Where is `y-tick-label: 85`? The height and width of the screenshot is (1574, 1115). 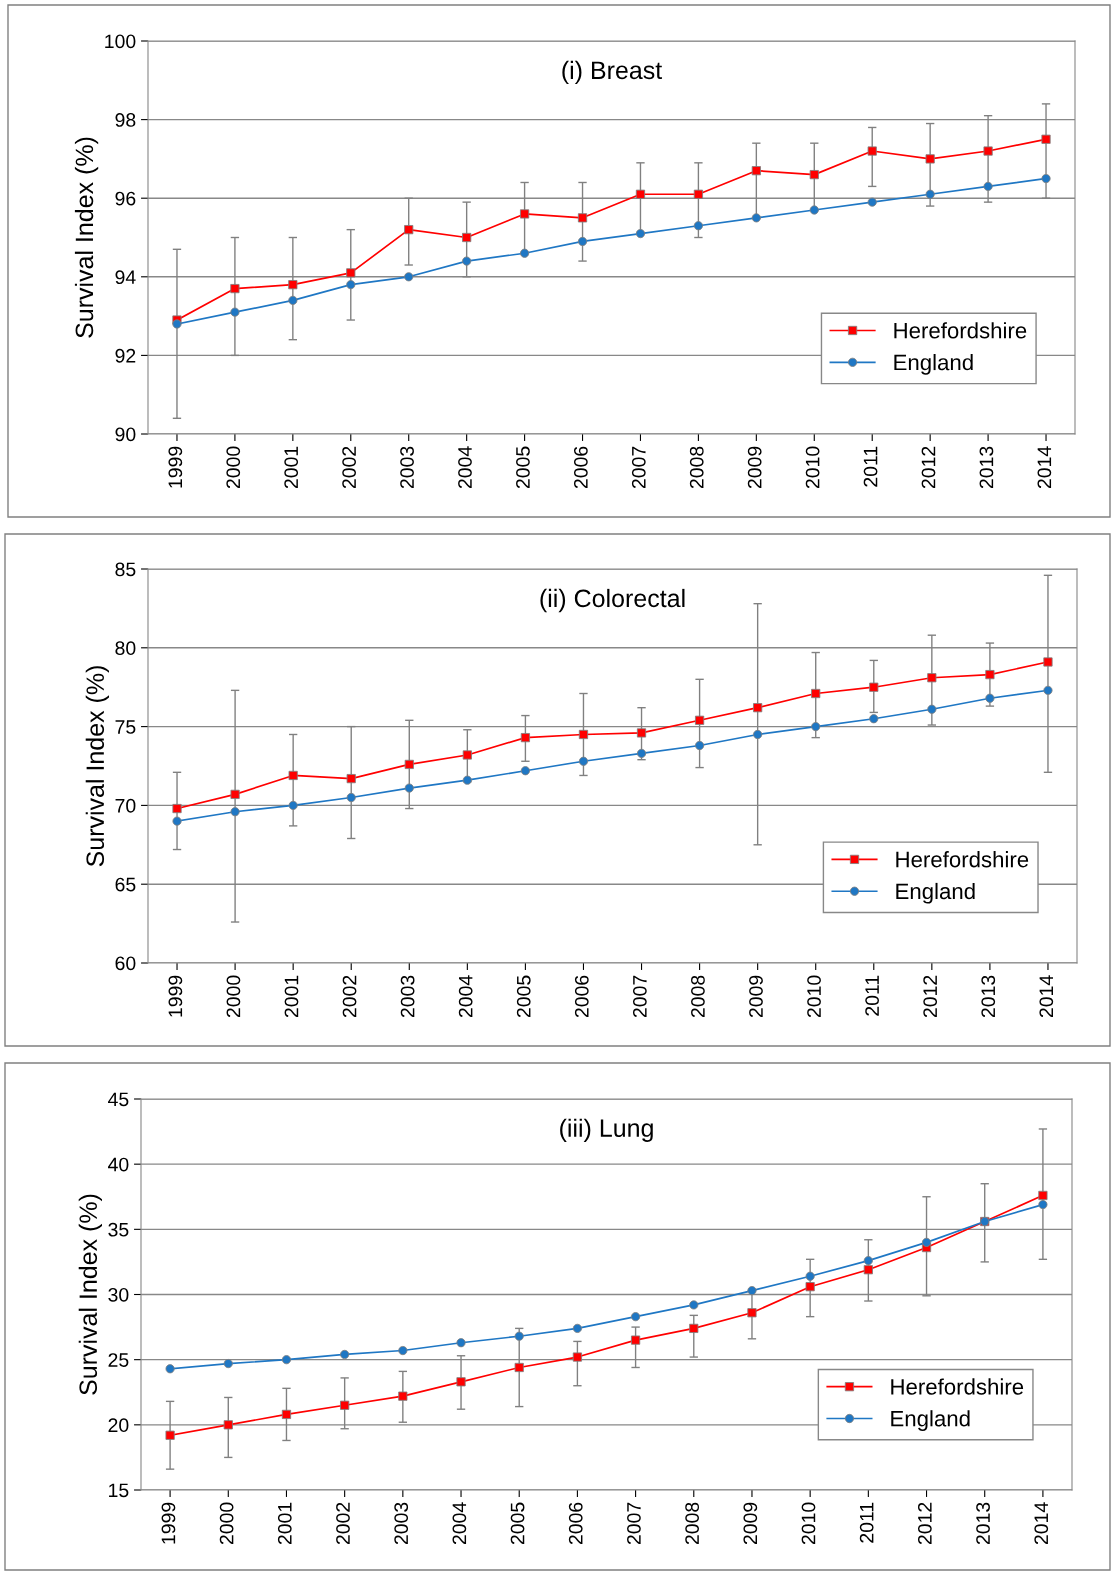 y-tick-label: 85 is located at coordinates (125, 569).